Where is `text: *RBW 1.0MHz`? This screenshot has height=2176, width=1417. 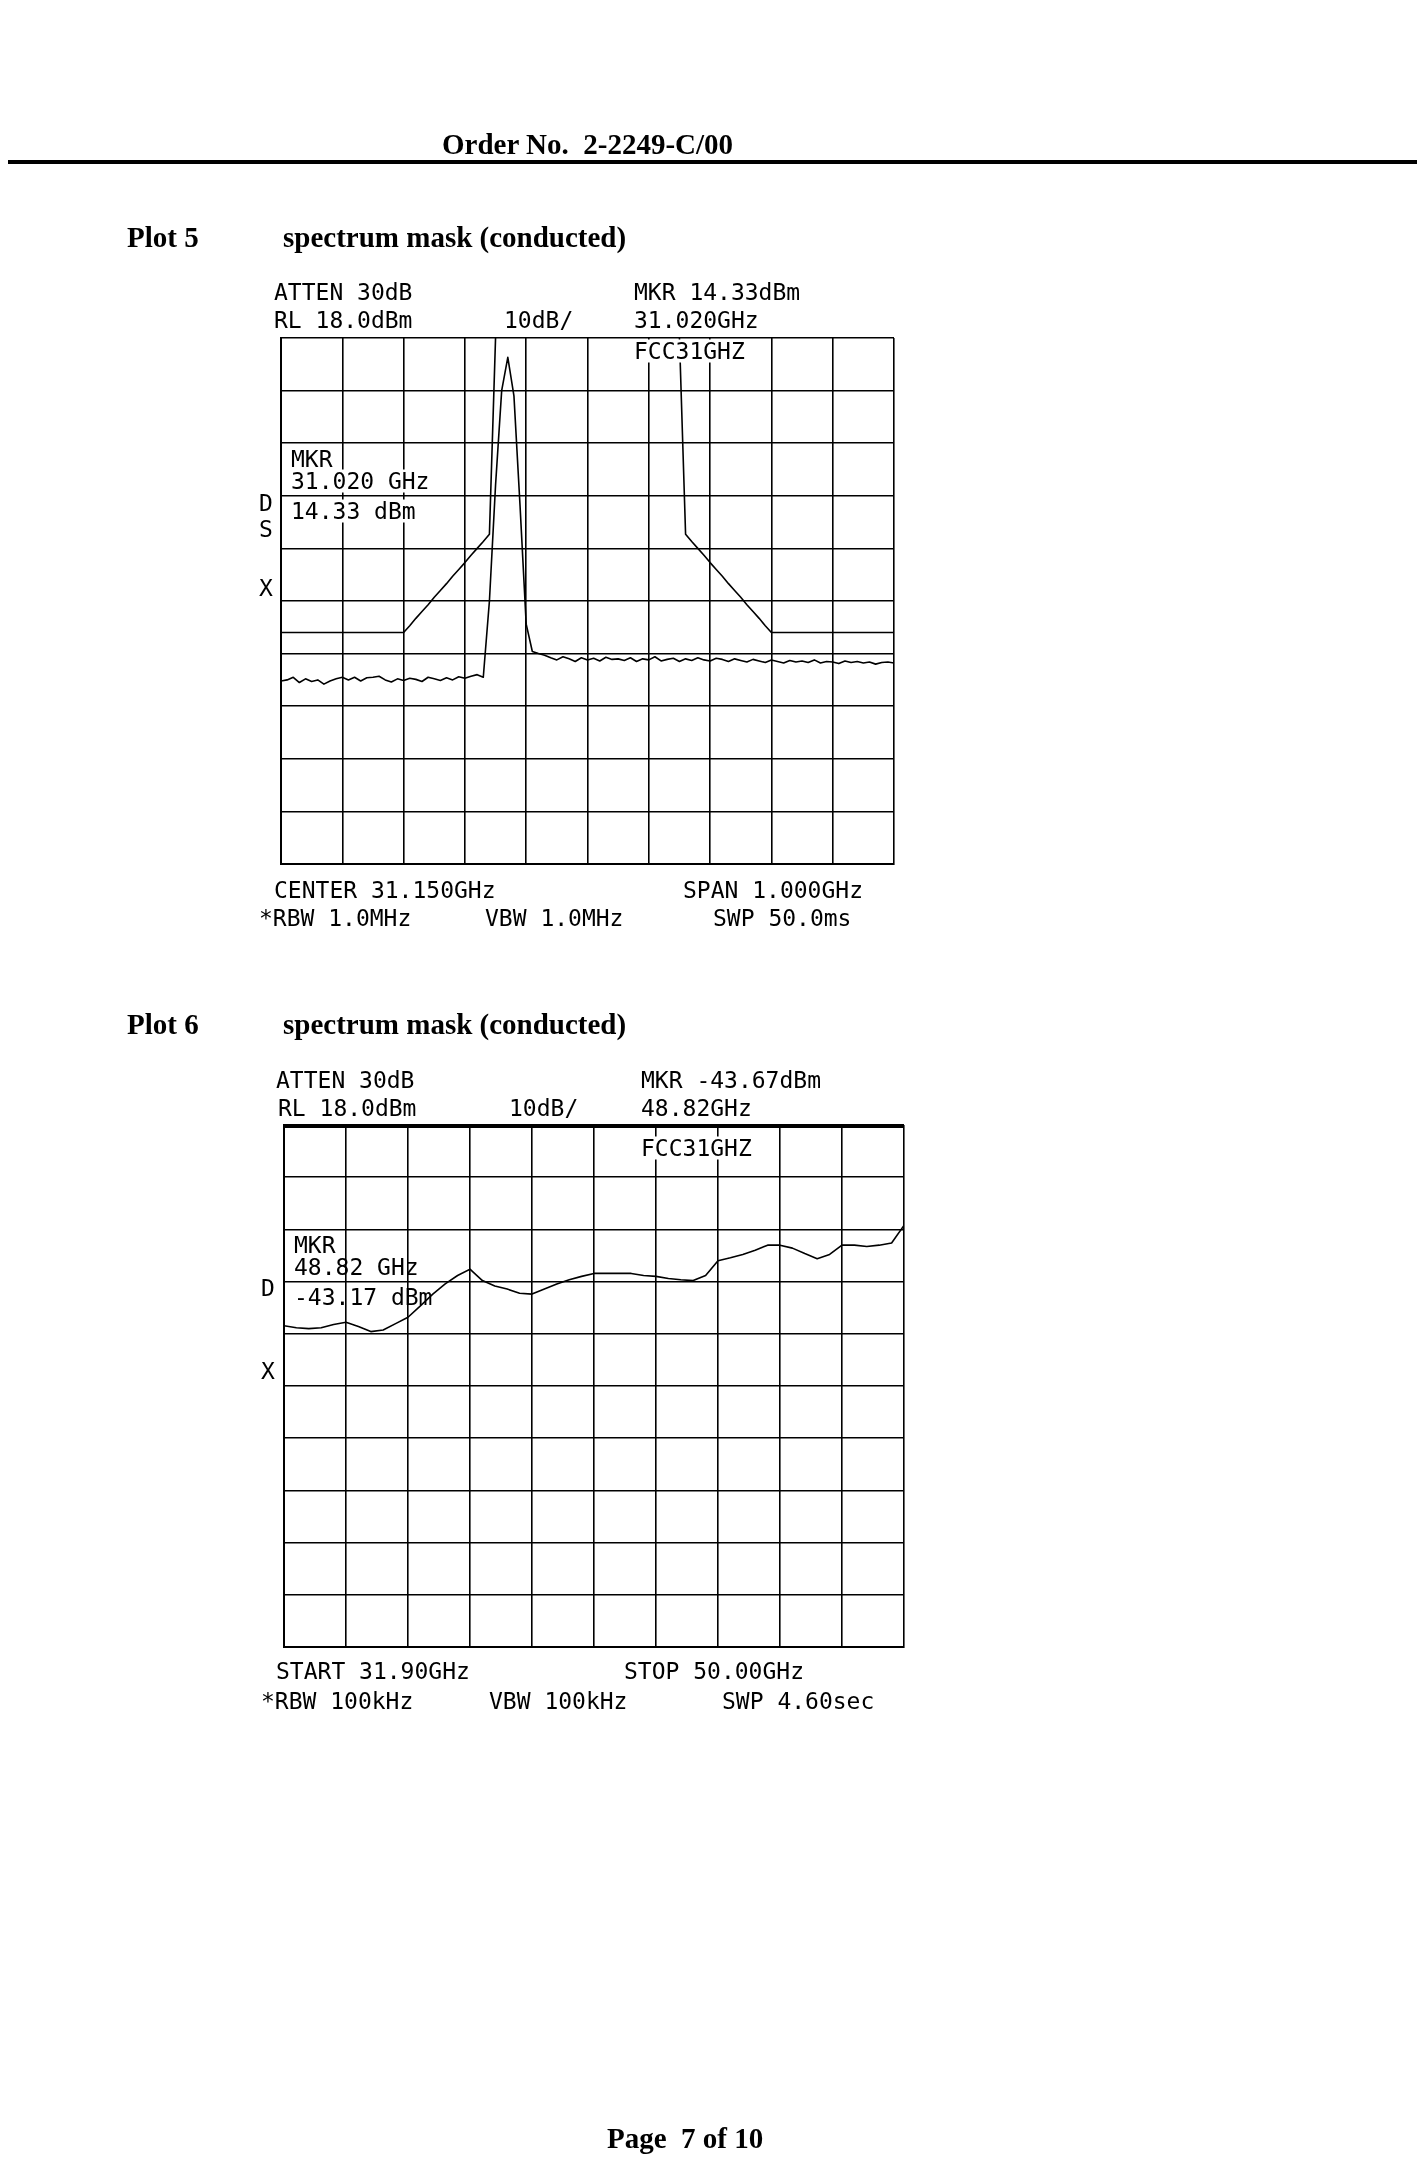
text: *RBW 1.0MHz is located at coordinates (335, 917).